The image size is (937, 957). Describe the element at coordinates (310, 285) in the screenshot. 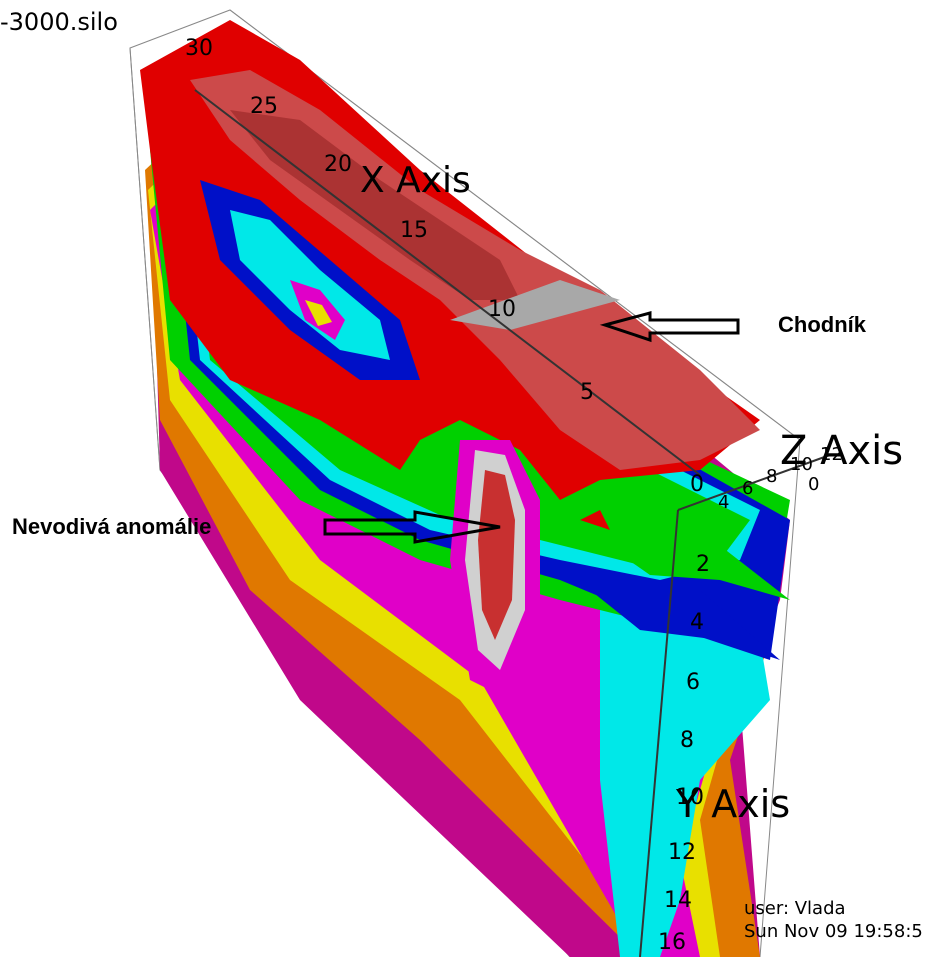

I see `upper-ring-cyan` at that location.